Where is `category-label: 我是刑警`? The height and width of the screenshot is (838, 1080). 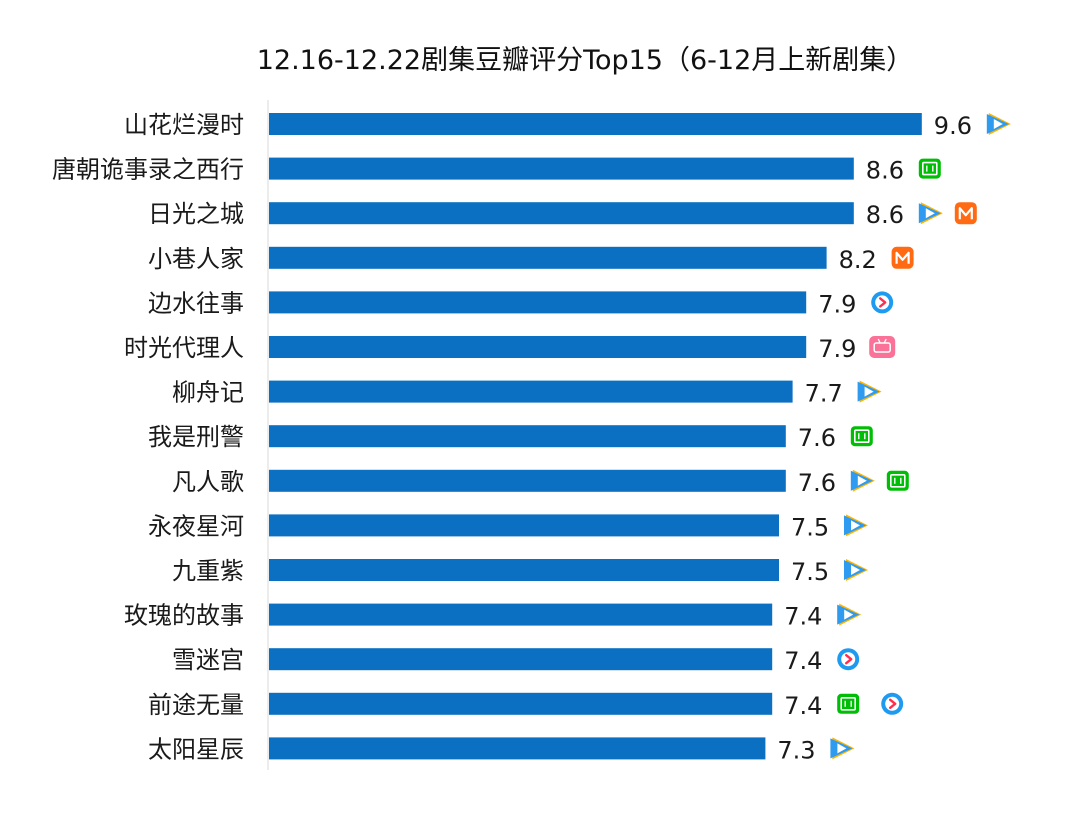
category-label: 我是刑警 is located at coordinates (196, 437).